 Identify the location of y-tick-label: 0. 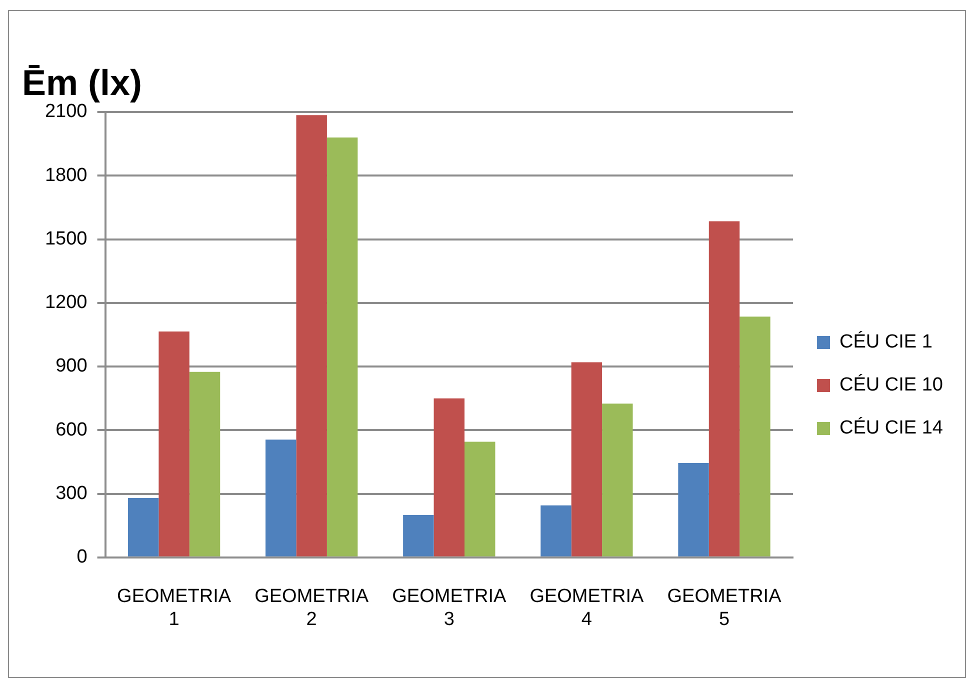
(82, 557).